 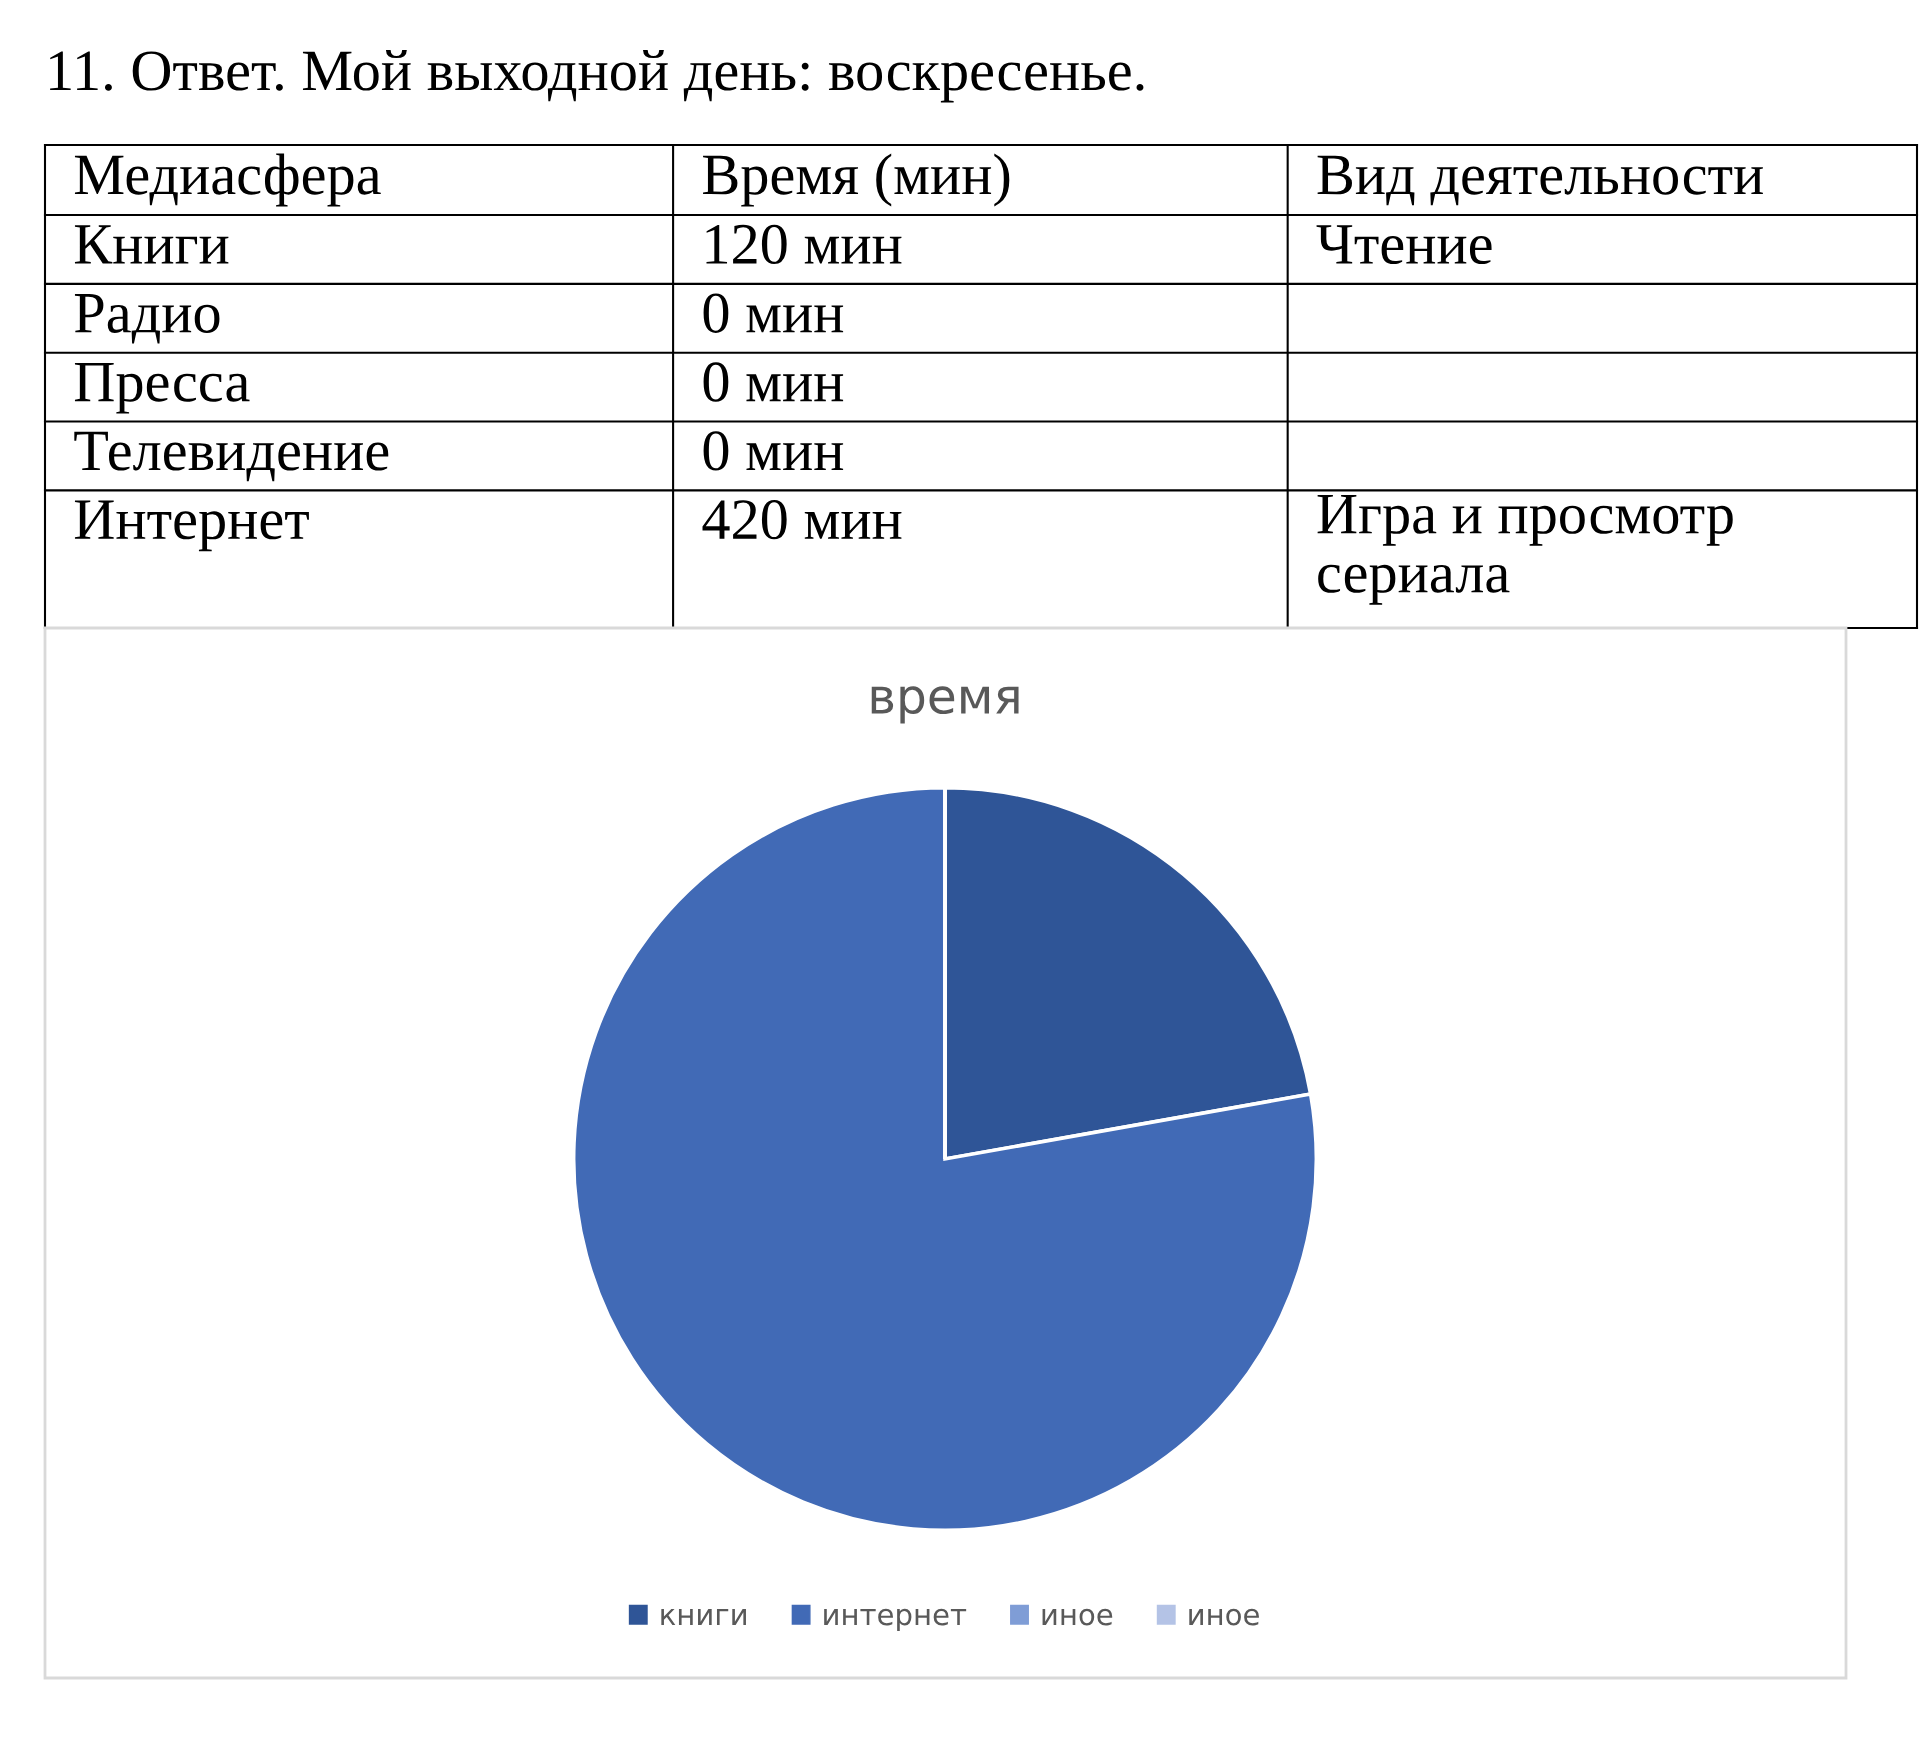 I want to click on chart-title: 11. Ответ. Мой выходной день: воскресенье., so click(x=597, y=76).